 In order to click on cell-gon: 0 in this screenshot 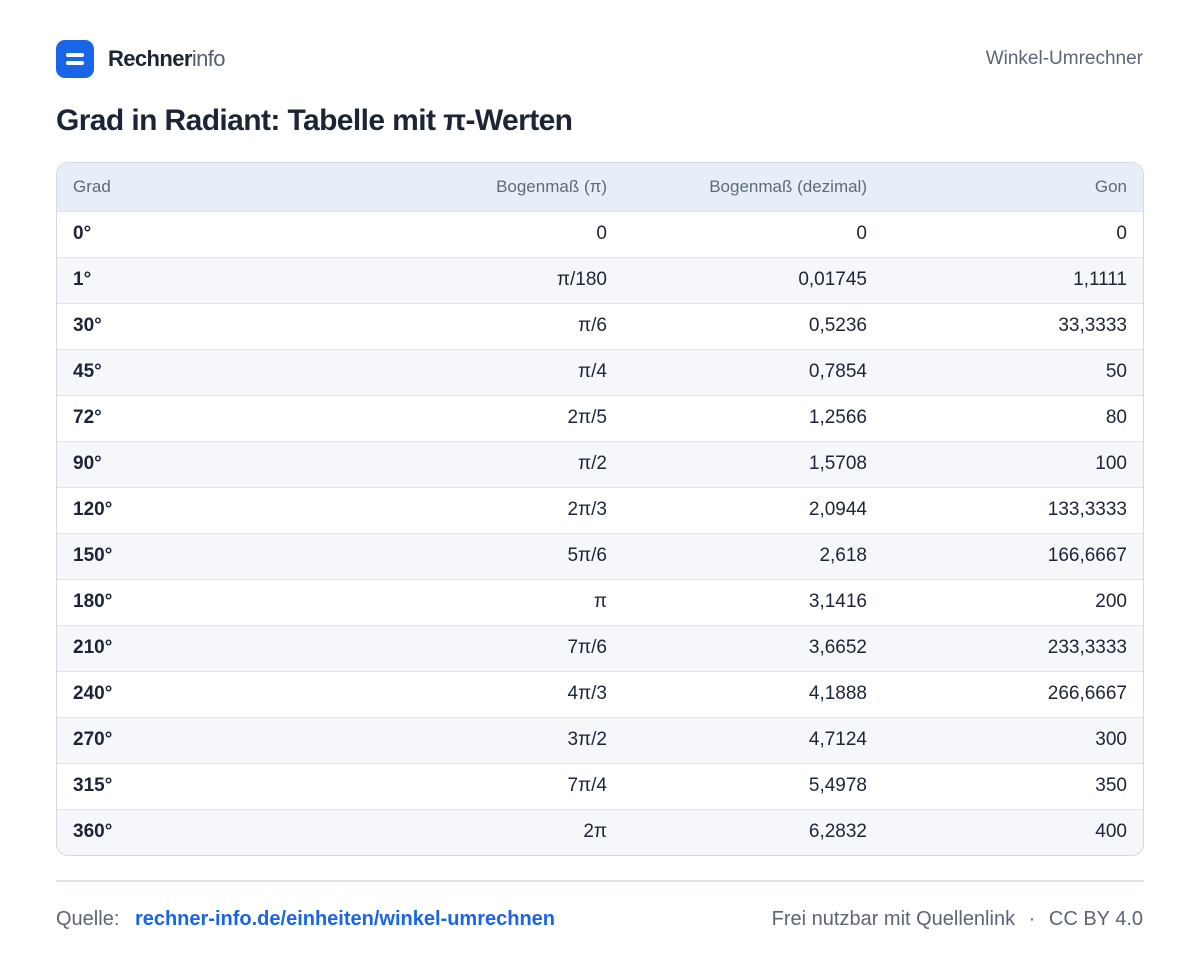, I will do `click(1121, 233)`.